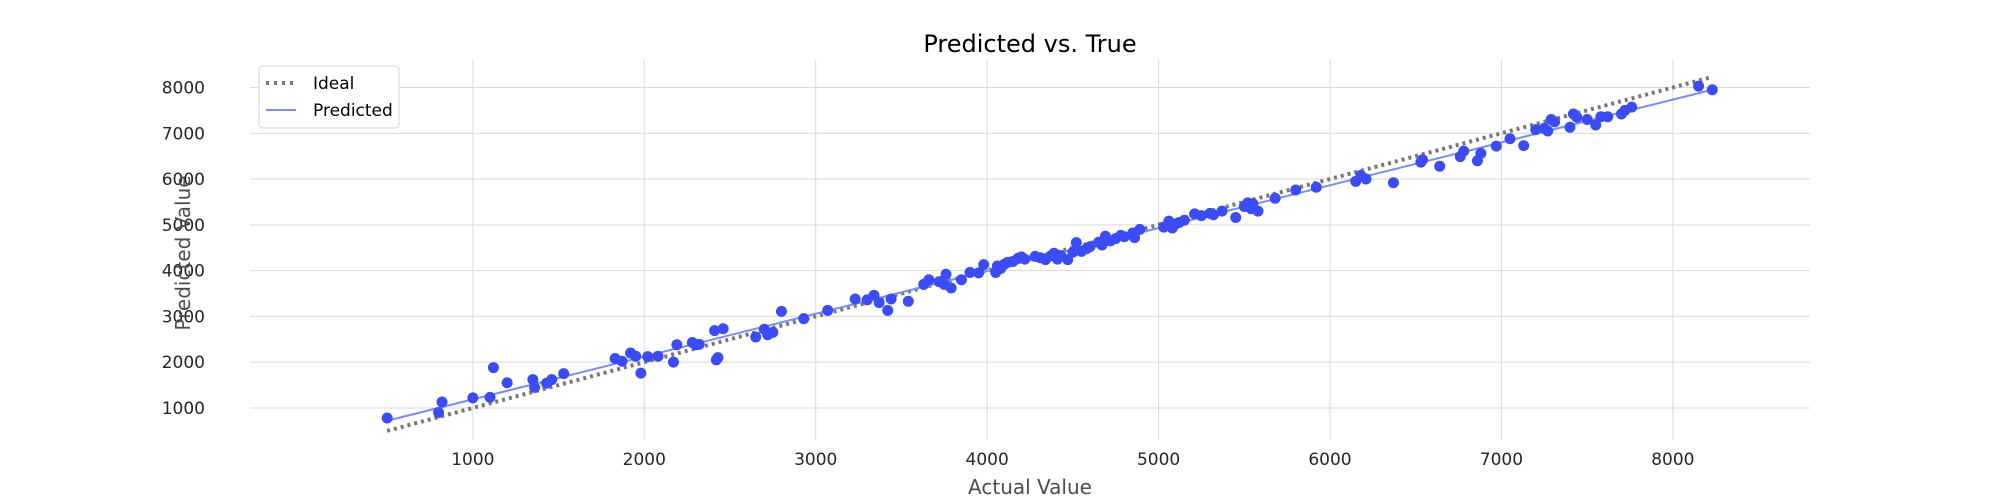 This screenshot has height=500, width=2000. Describe the element at coordinates (183, 134) in the screenshot. I see `y-tick-label: 7000` at that location.